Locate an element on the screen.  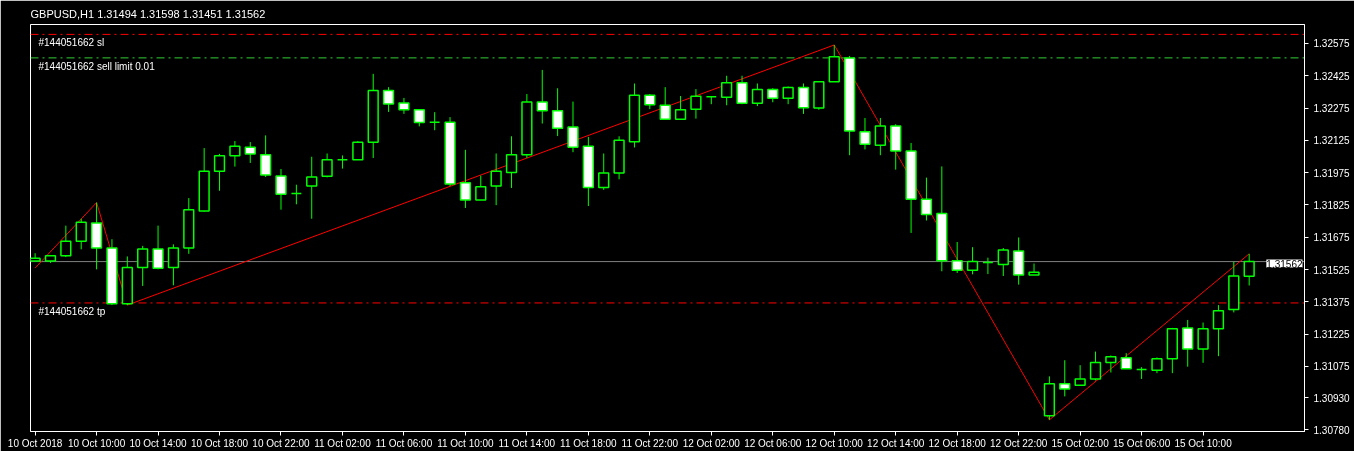
x-tick-label: 11 Oct 18:00 is located at coordinates (589, 443).